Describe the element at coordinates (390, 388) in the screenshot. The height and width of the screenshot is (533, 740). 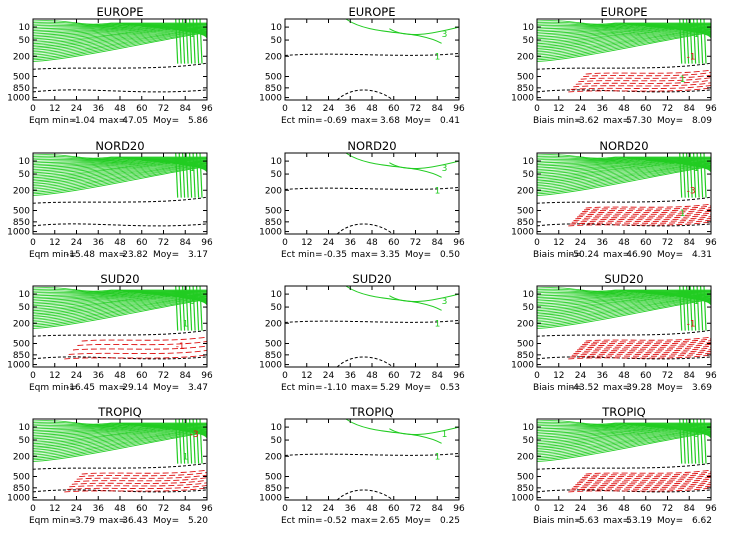
I see `stat-max: 5.29` at that location.